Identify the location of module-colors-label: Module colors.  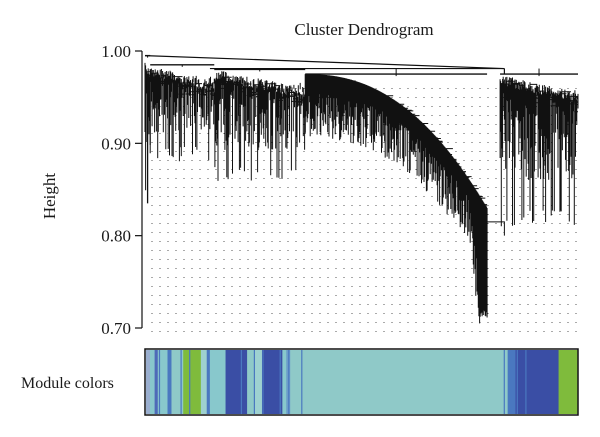
(67, 383).